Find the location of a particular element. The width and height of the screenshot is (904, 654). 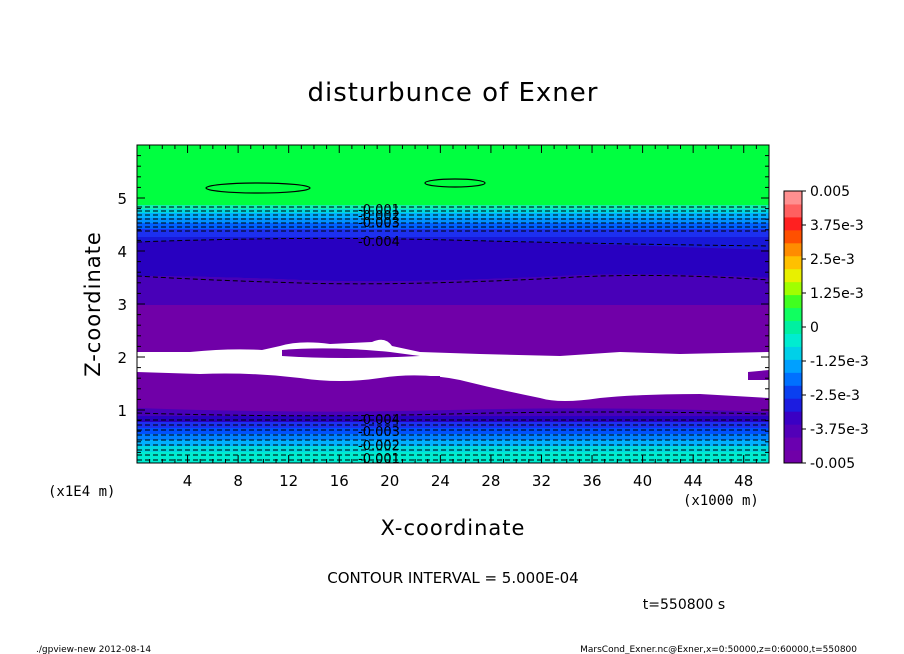

y-axis-label: Z-coordinate is located at coordinates (93, 304).